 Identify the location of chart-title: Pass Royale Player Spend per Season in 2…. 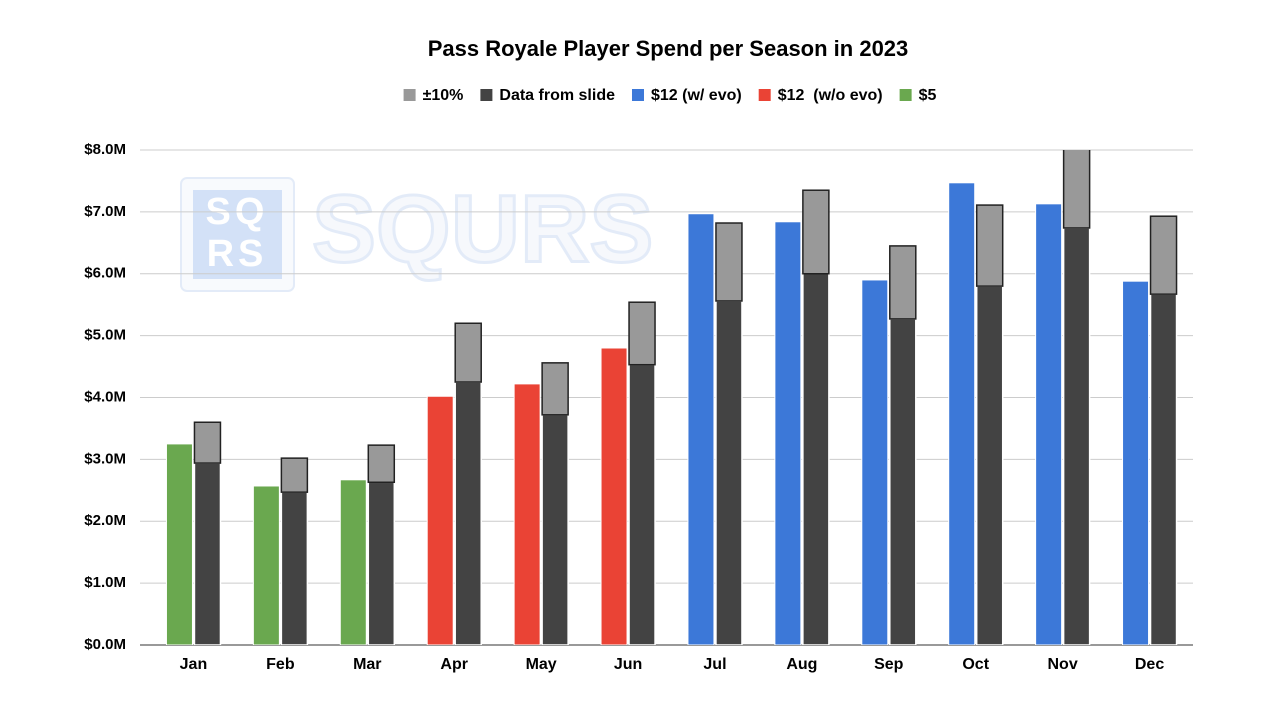
(668, 48).